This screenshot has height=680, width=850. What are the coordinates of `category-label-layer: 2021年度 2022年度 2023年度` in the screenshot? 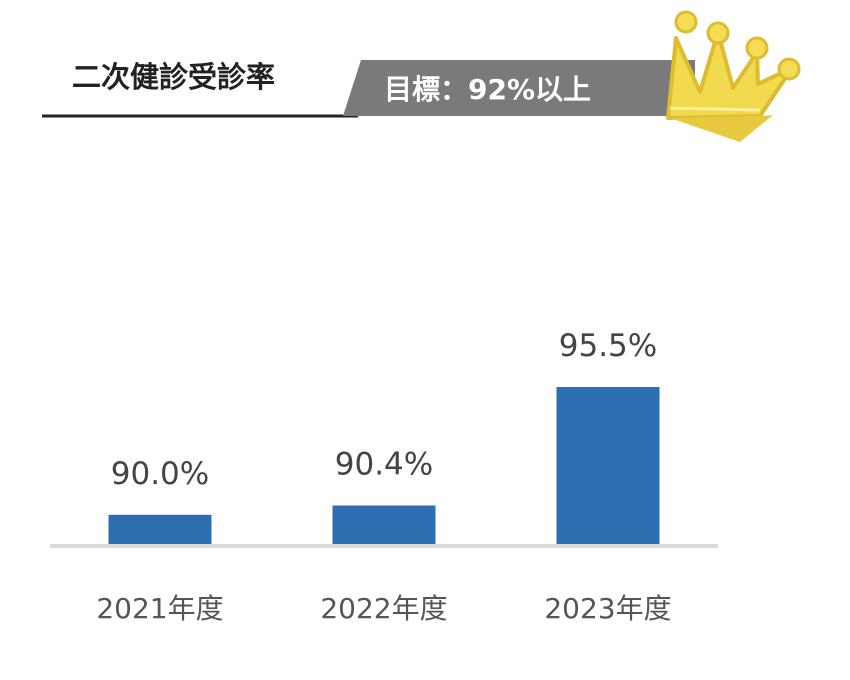 It's located at (383, 608).